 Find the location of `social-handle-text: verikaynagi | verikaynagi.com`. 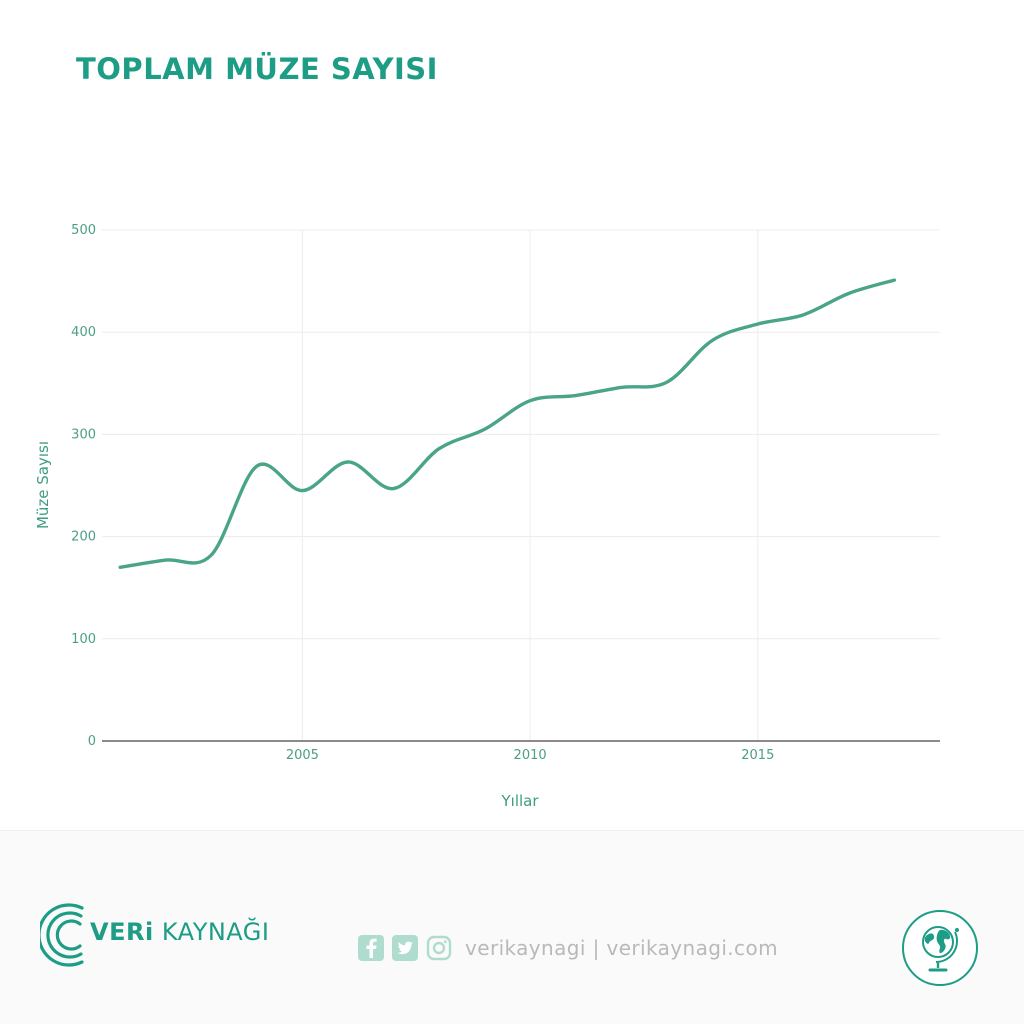

social-handle-text: verikaynagi | verikaynagi.com is located at coordinates (621, 948).